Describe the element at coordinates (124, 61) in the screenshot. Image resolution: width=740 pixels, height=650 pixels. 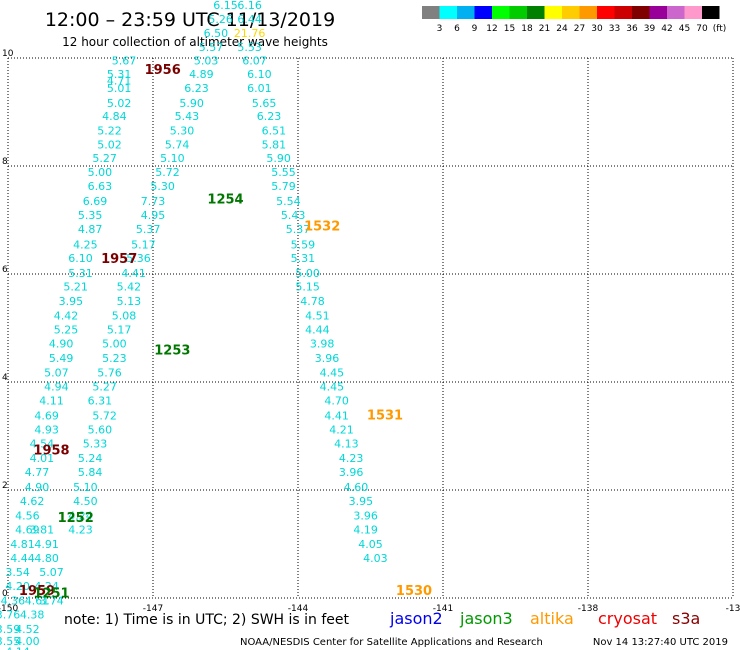
I see `wave-height-value: 5.67` at that location.